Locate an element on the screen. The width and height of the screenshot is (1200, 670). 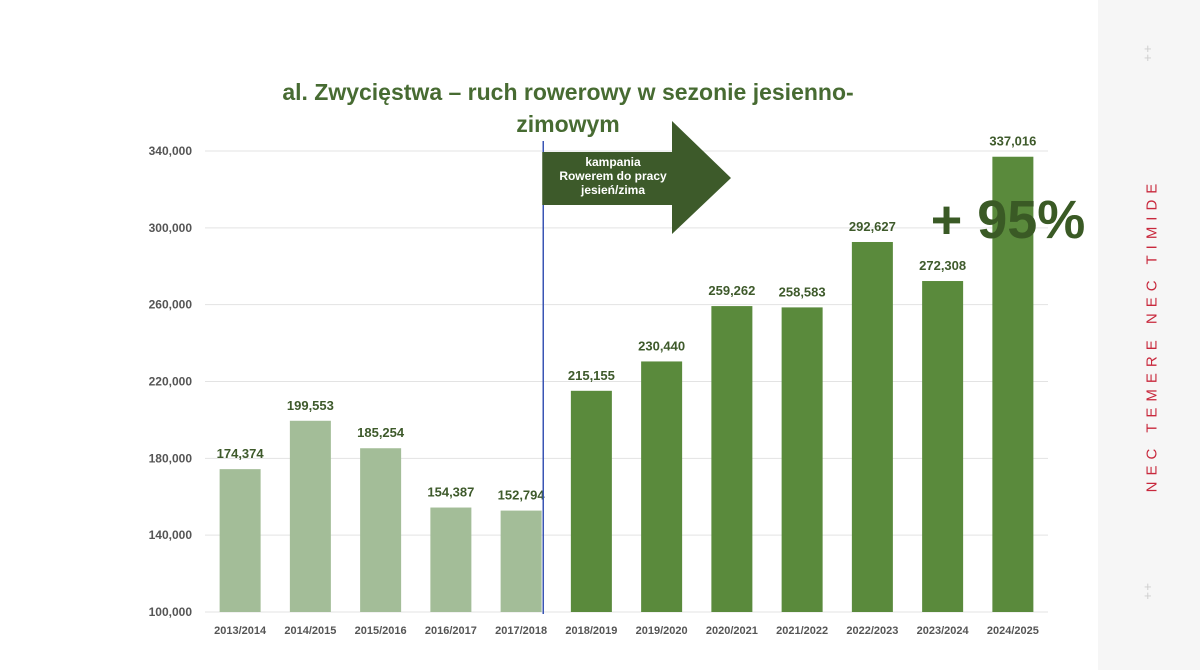
y-tick-label: 180,000 is located at coordinates (171, 458).